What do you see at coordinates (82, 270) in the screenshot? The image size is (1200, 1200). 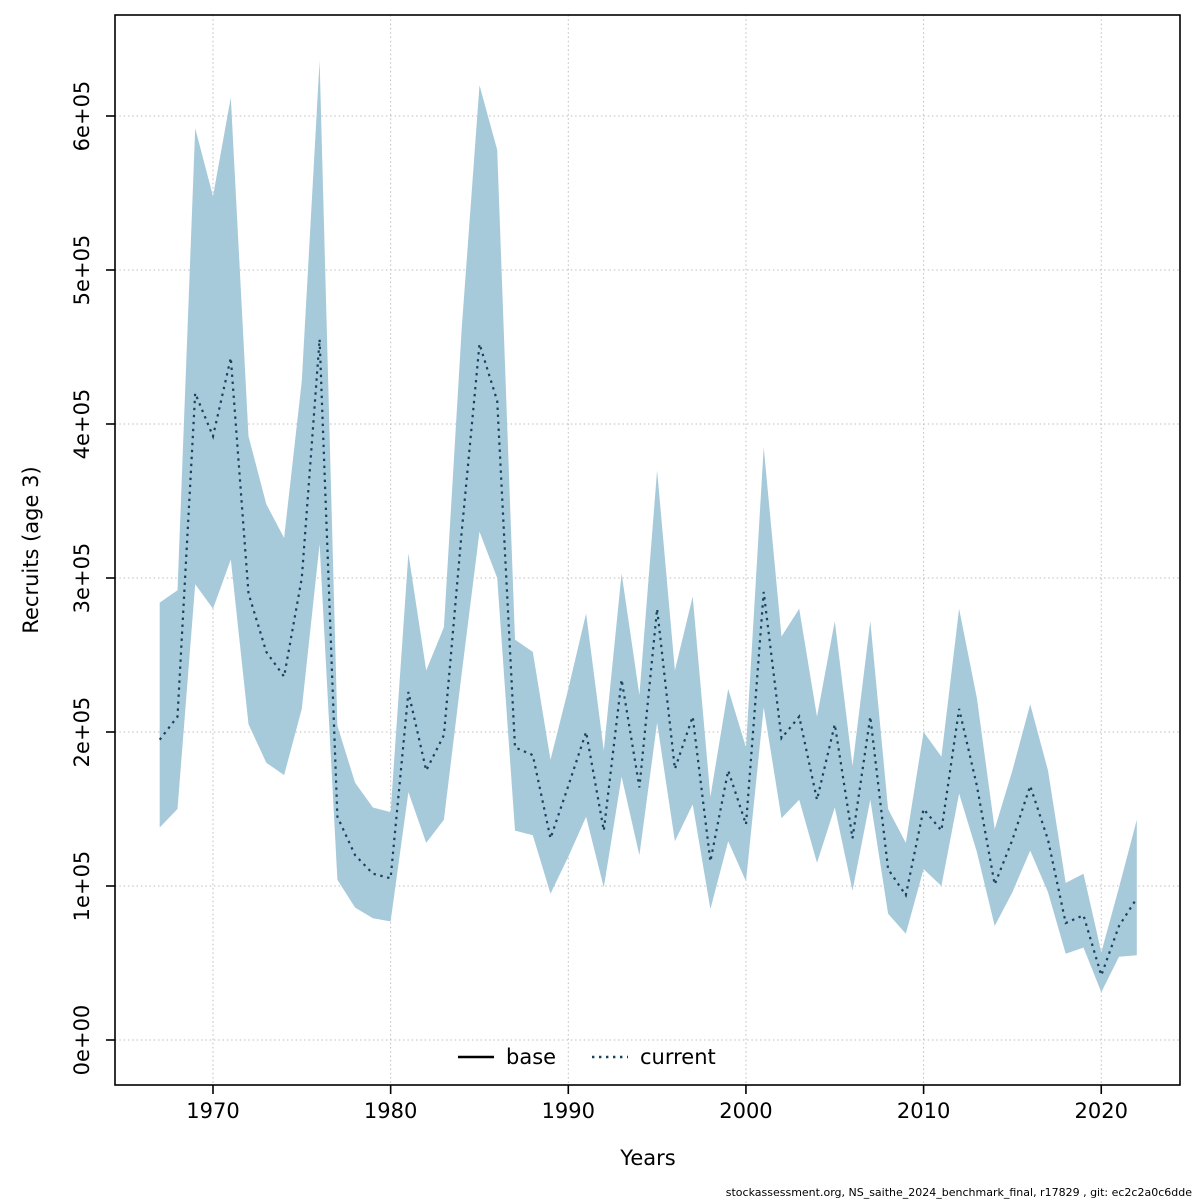 I see `y-tick-label: 5e+05` at bounding box center [82, 270].